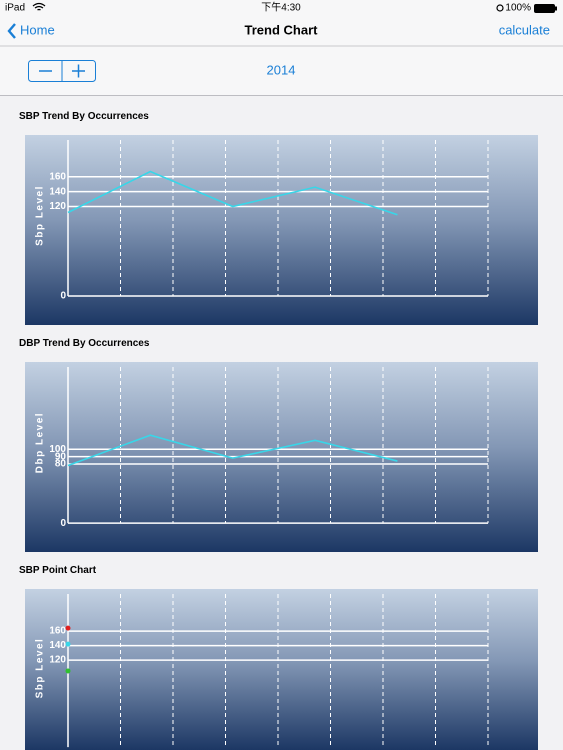 This screenshot has width=563, height=750. What do you see at coordinates (11, 31) in the screenshot?
I see `back-chevron` at bounding box center [11, 31].